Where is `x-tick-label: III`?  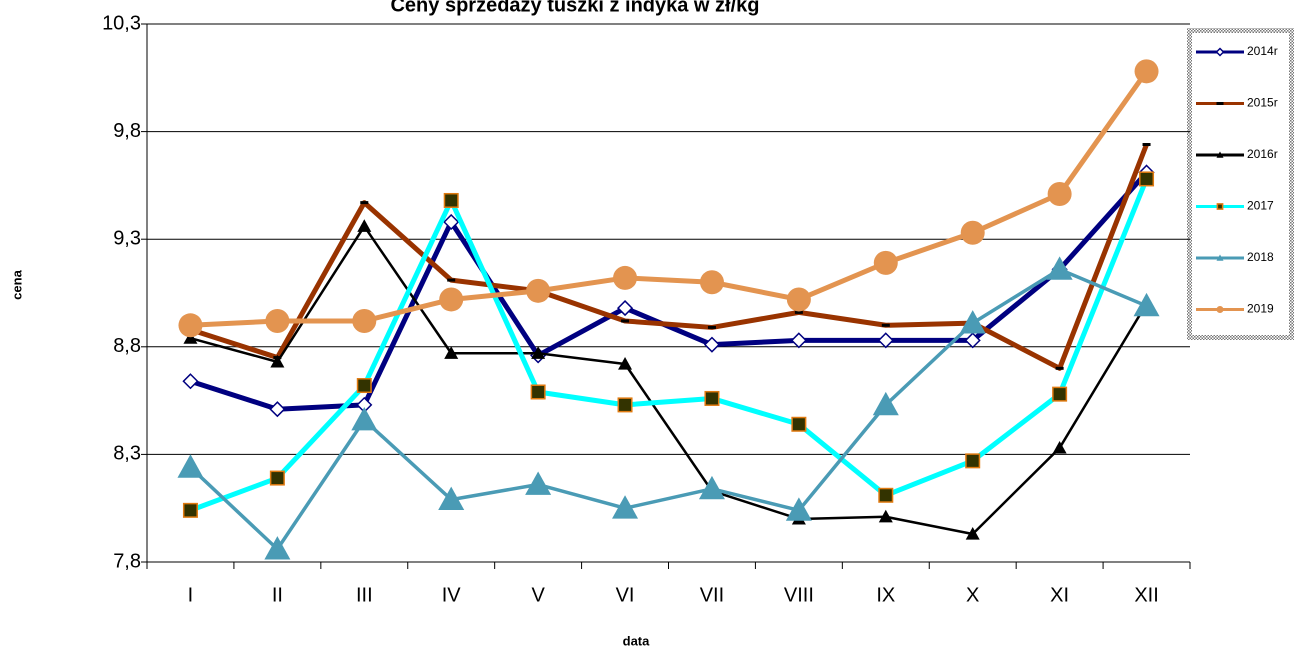 x-tick-label: III is located at coordinates (364, 595).